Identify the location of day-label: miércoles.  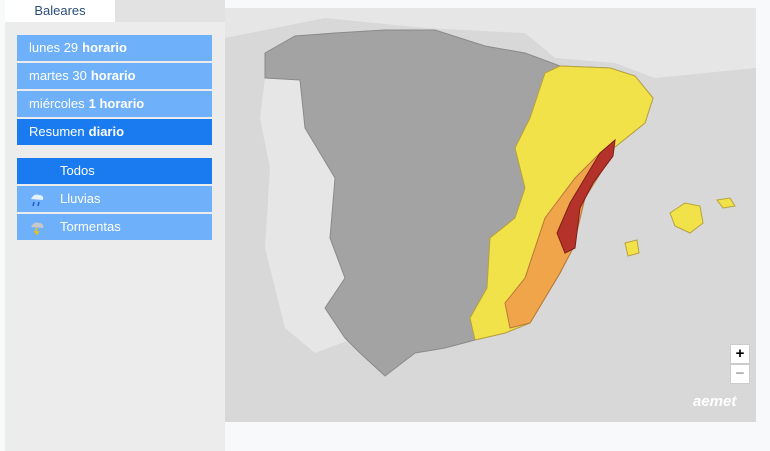
(57, 103).